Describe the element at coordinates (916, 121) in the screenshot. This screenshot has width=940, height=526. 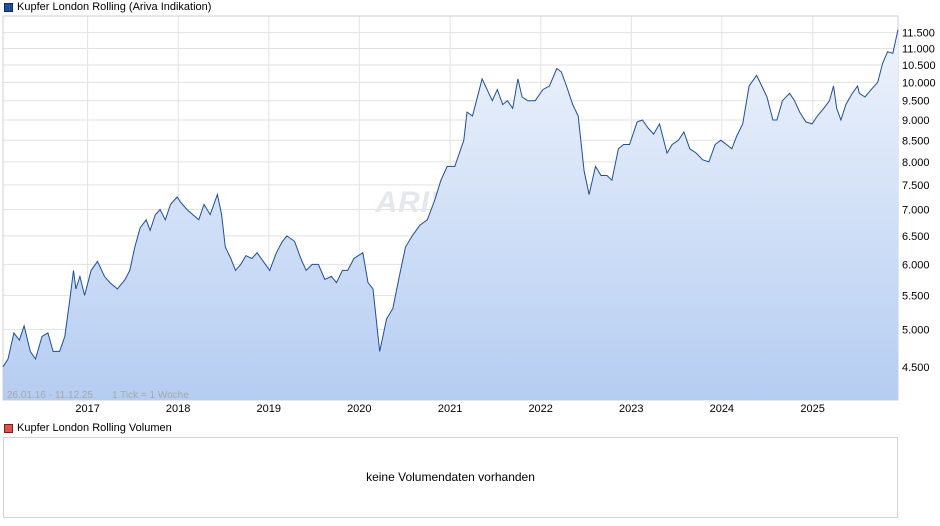
I see `y-tick-label: 9.000` at that location.